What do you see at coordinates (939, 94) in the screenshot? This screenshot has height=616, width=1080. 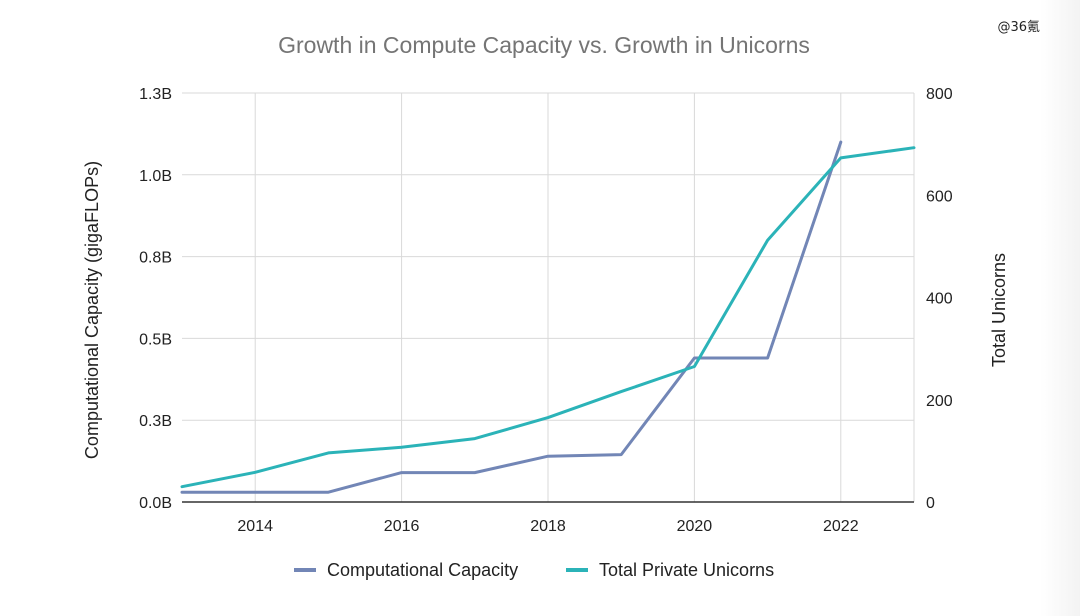 I see `y-right-tick-label: 800` at bounding box center [939, 94].